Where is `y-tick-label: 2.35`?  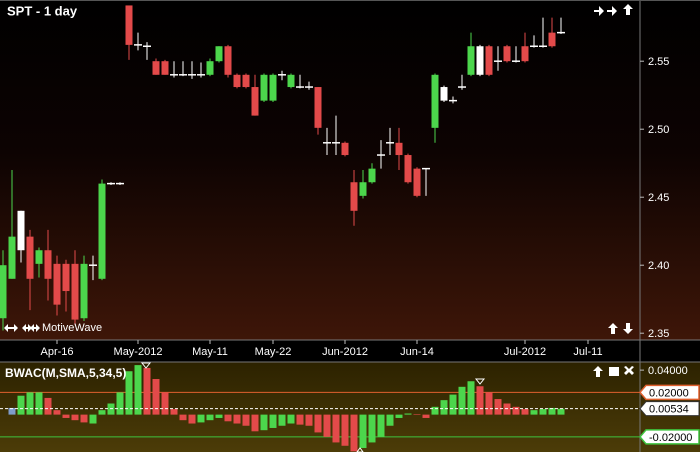 y-tick-label: 2.35 is located at coordinates (658, 334).